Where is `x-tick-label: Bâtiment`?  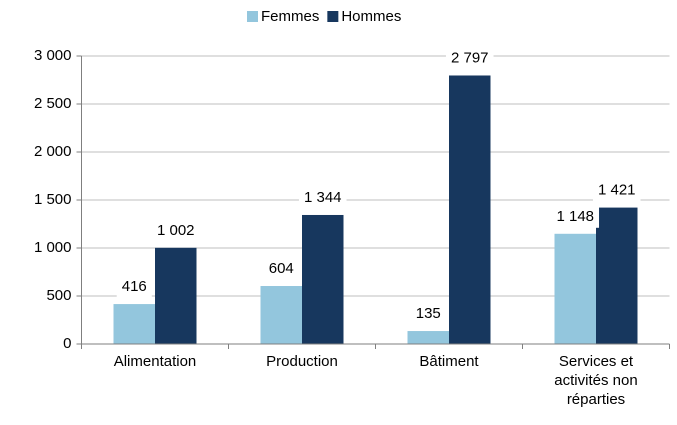
x-tick-label: Bâtiment is located at coordinates (449, 361).